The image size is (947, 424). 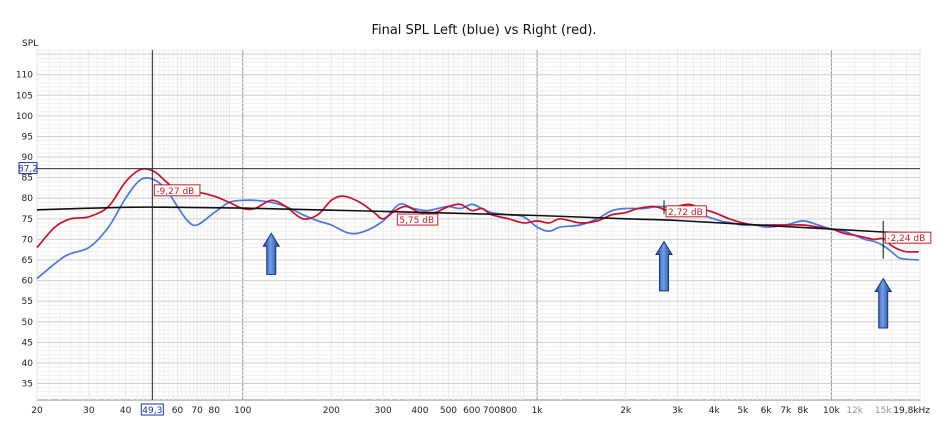 I want to click on y-tick-label: 70, so click(x=28, y=240).